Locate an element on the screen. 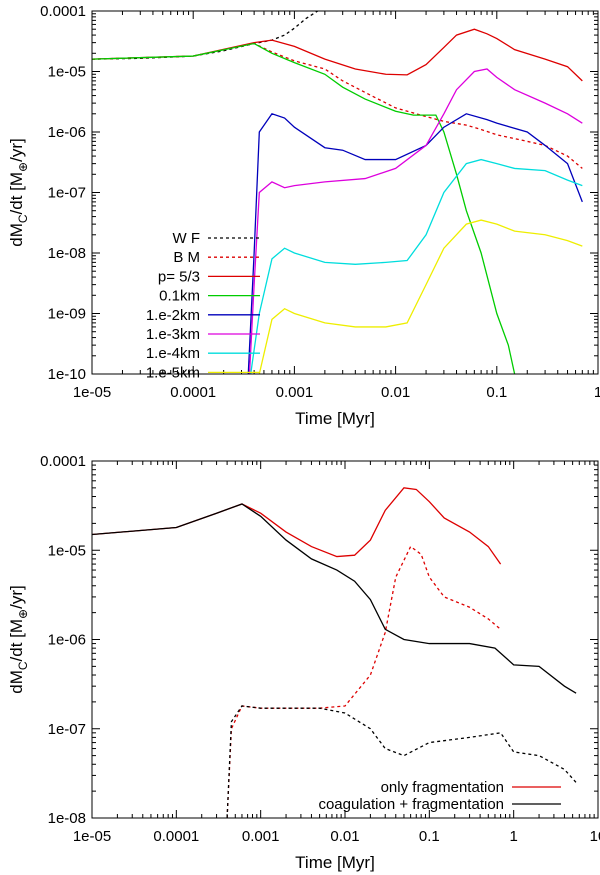 Image resolution: width=600 pixels, height=875 pixels. legend-label: 0.1km is located at coordinates (179, 296).